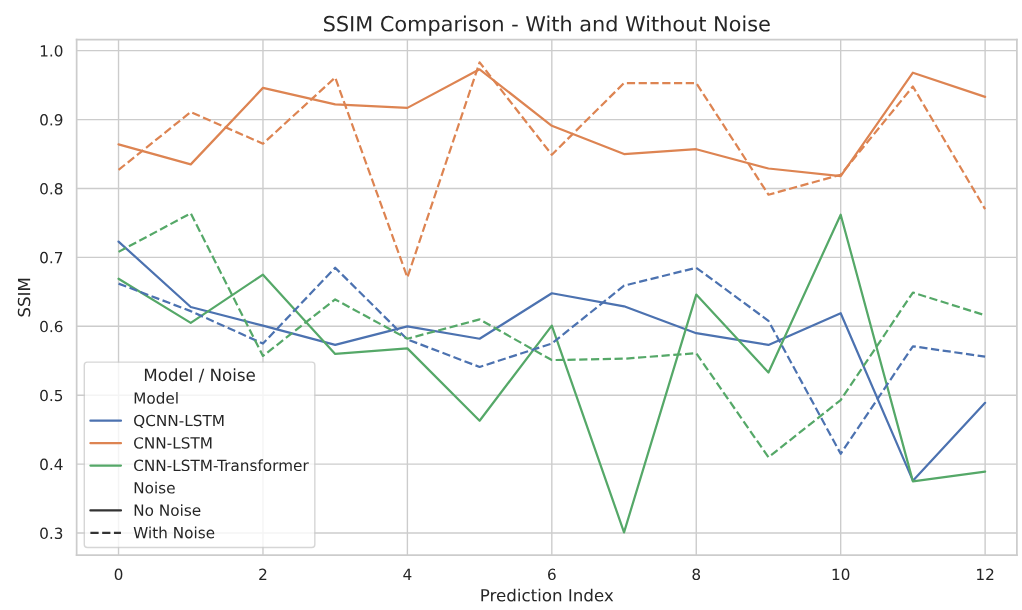 Image resolution: width=1022 pixels, height=610 pixels. Describe the element at coordinates (841, 574) in the screenshot. I see `x-tick-label: 10` at that location.